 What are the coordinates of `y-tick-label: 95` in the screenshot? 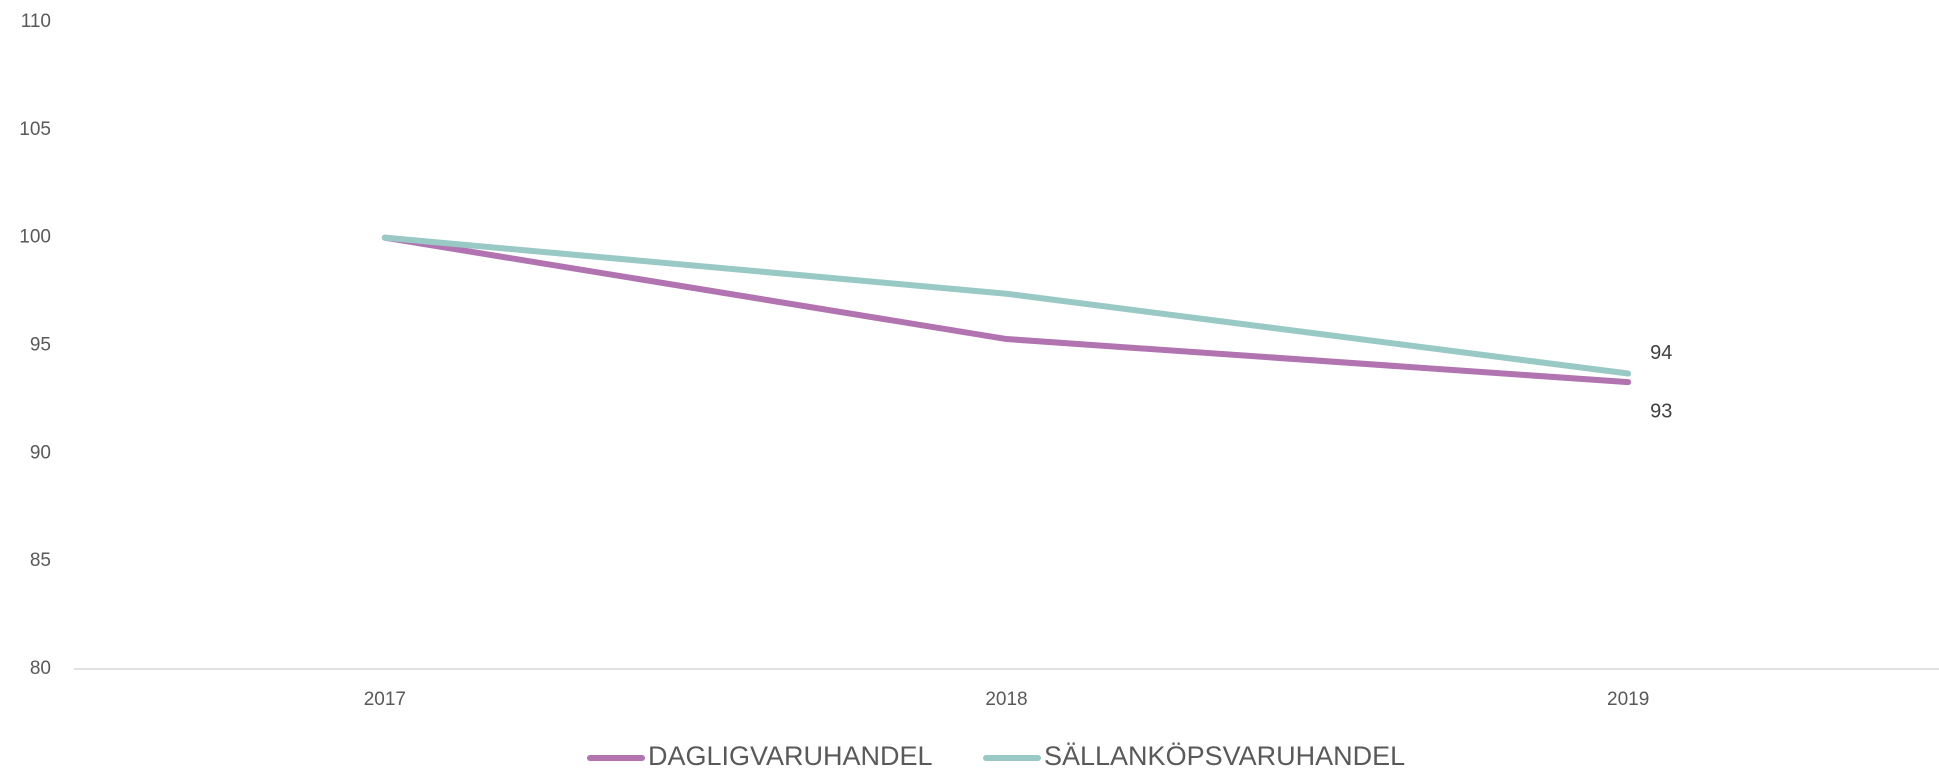 It's located at (40, 345).